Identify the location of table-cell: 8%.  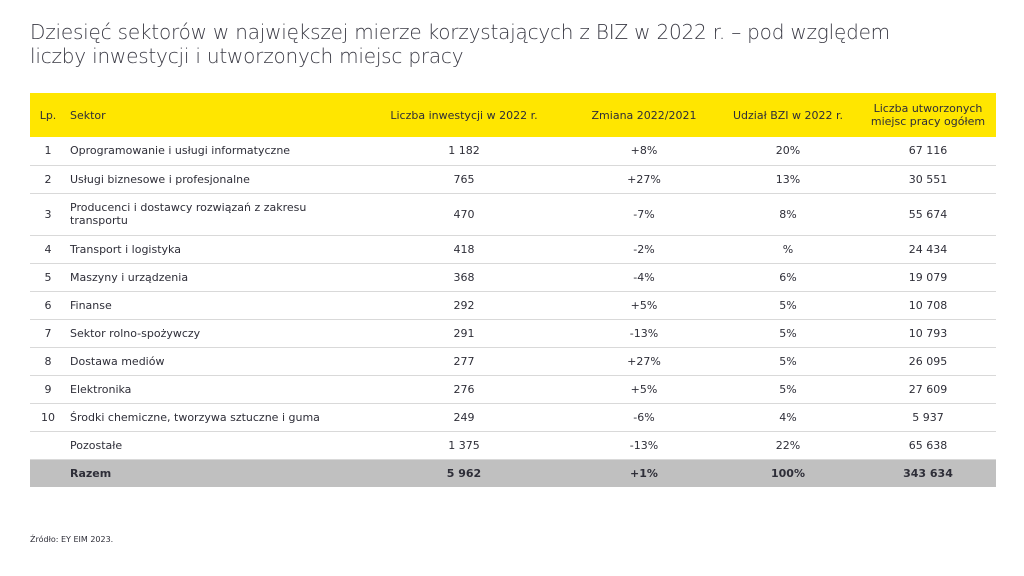
(788, 214).